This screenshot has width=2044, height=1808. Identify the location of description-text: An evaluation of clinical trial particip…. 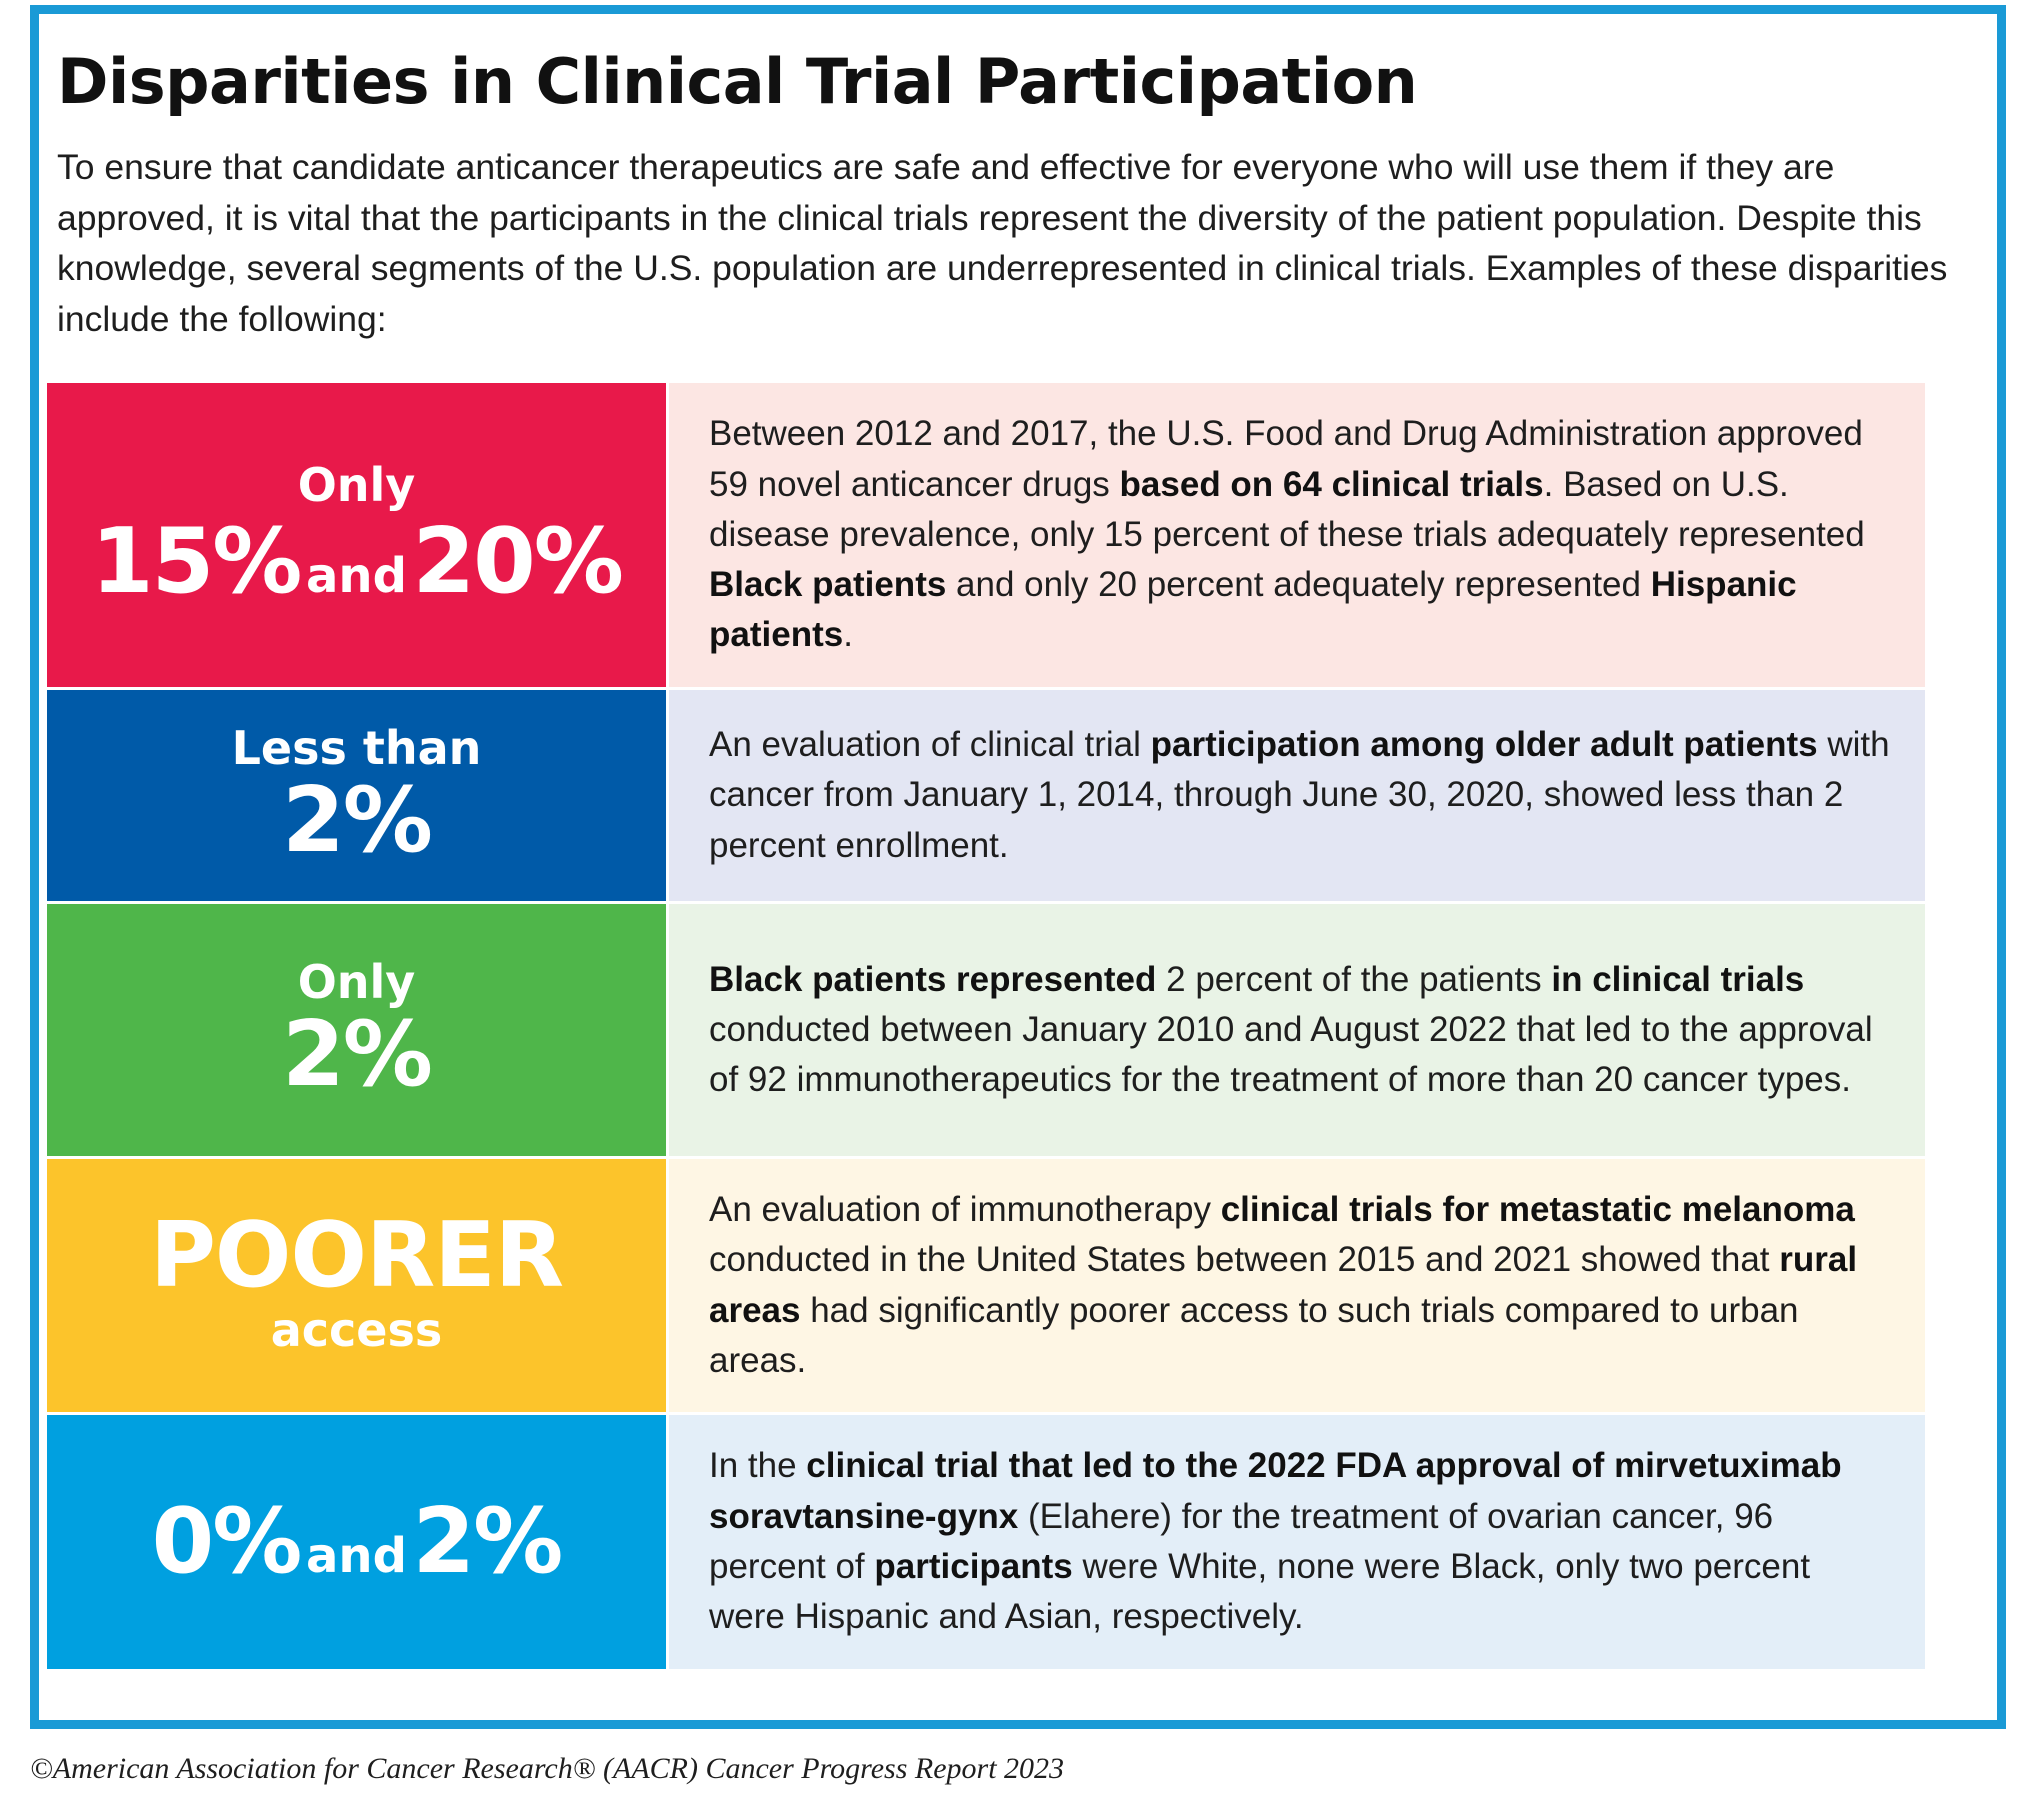
(1299, 795).